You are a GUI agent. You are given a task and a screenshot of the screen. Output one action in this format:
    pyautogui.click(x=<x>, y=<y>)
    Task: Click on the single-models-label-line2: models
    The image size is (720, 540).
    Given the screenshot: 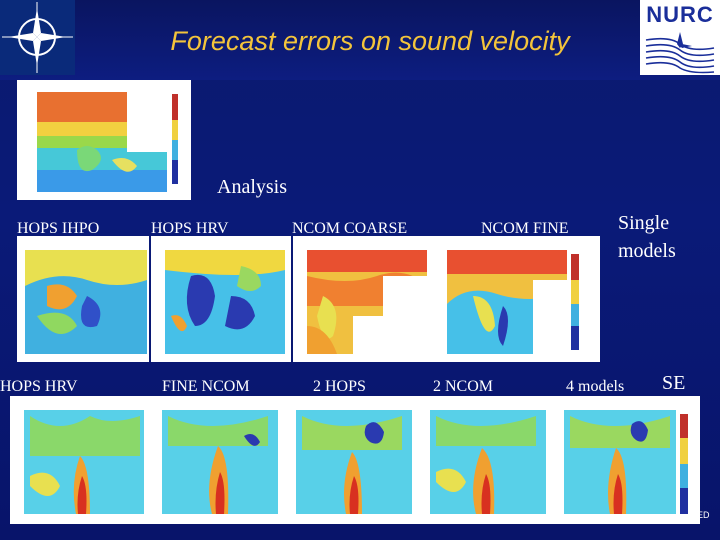 What is the action you would take?
    pyautogui.click(x=647, y=251)
    